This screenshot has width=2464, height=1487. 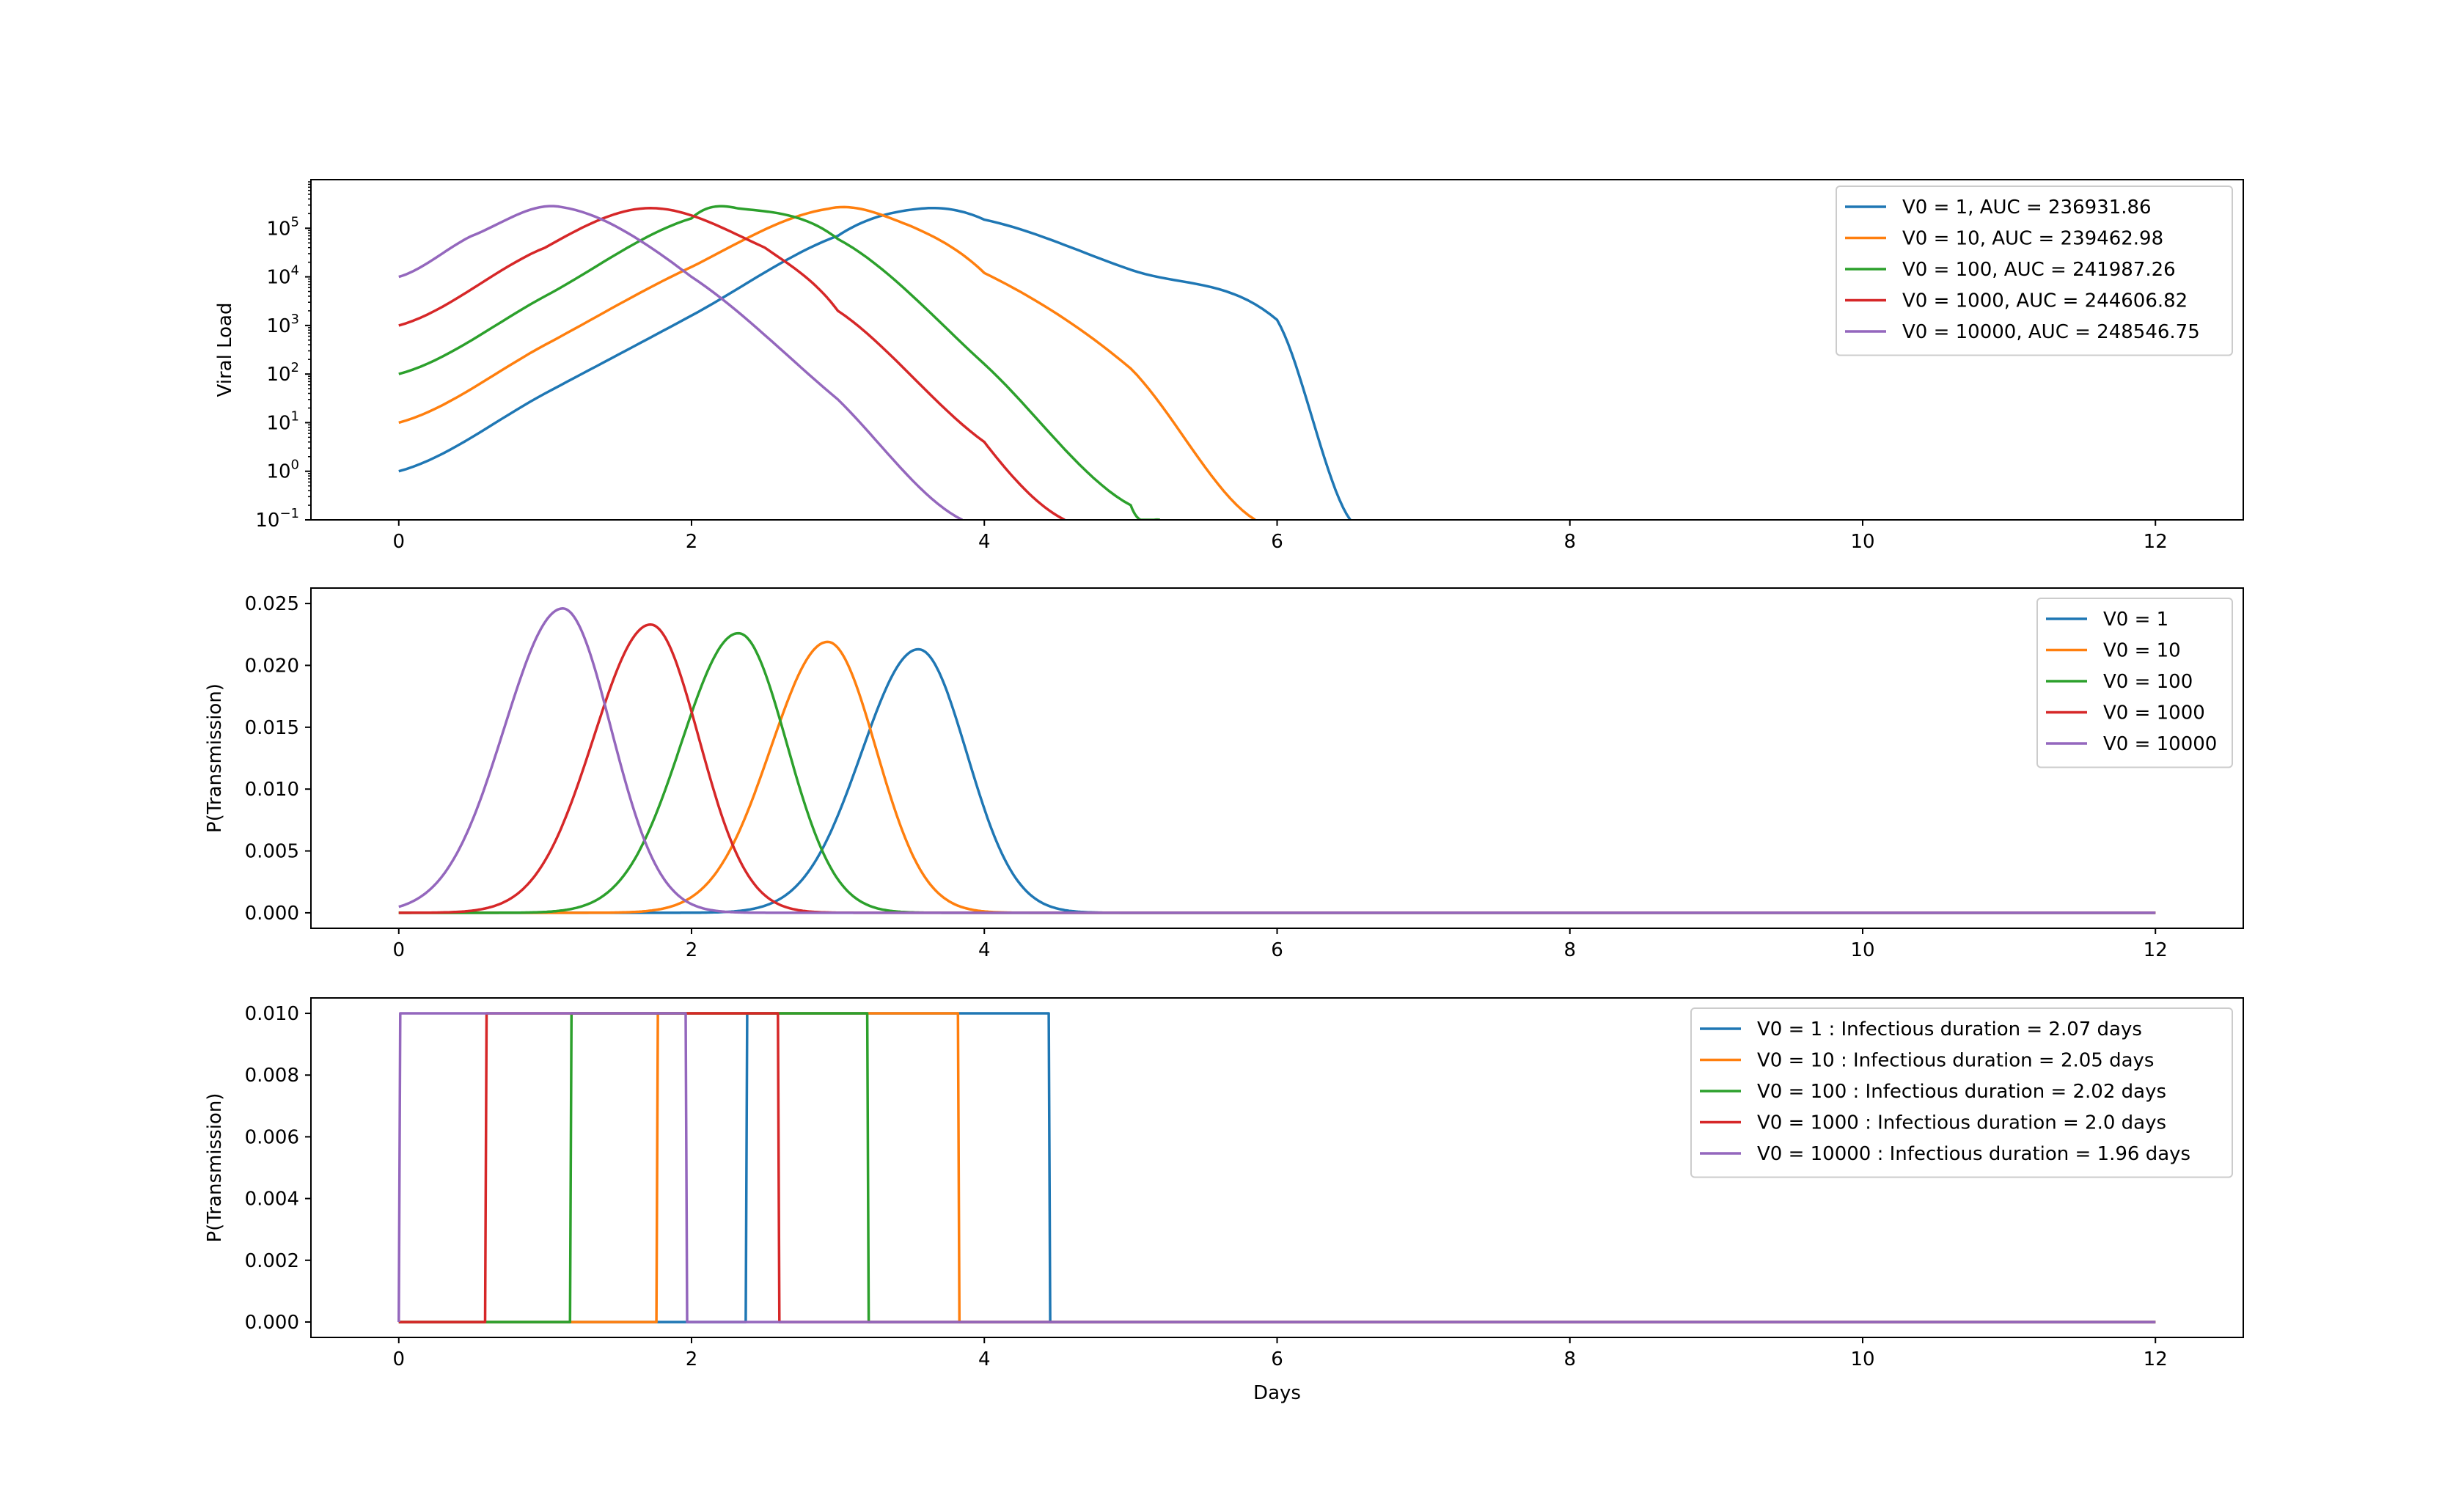 What do you see at coordinates (272, 1076) in the screenshot?
I see `y-tick-label: 0.008` at bounding box center [272, 1076].